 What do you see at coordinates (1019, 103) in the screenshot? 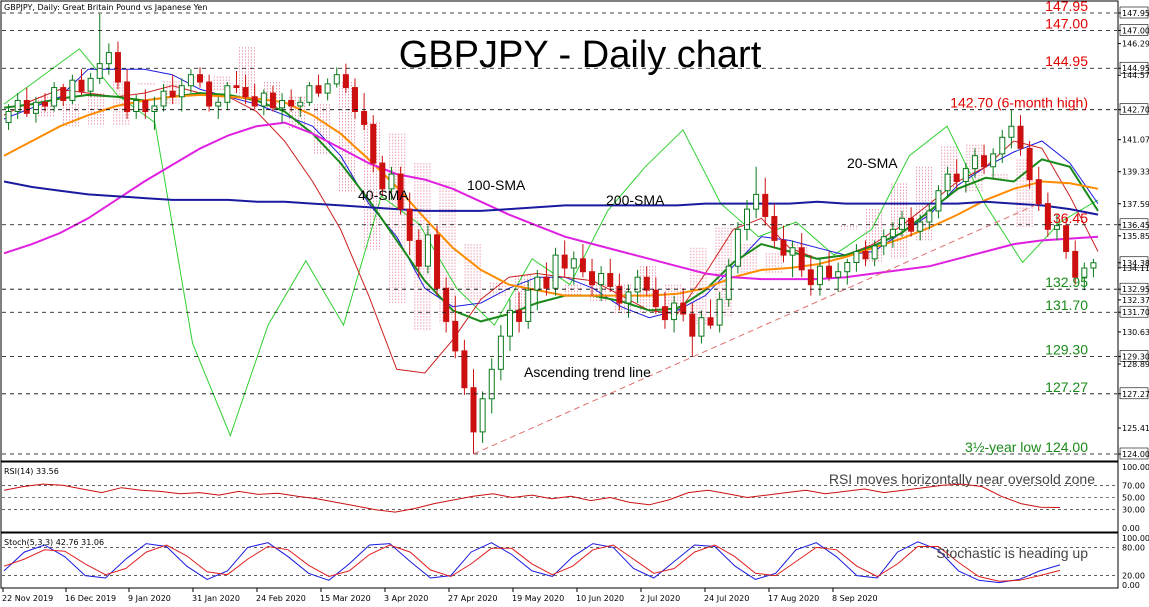
I see `level-label: 142.70 (6-month high)` at bounding box center [1019, 103].